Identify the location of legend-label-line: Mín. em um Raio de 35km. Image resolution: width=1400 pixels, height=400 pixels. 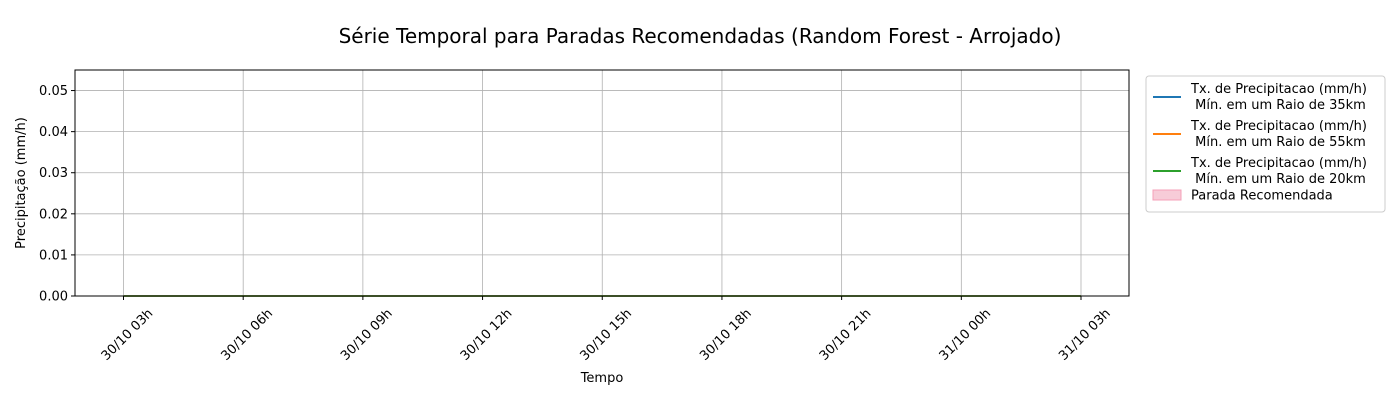
(1278, 105).